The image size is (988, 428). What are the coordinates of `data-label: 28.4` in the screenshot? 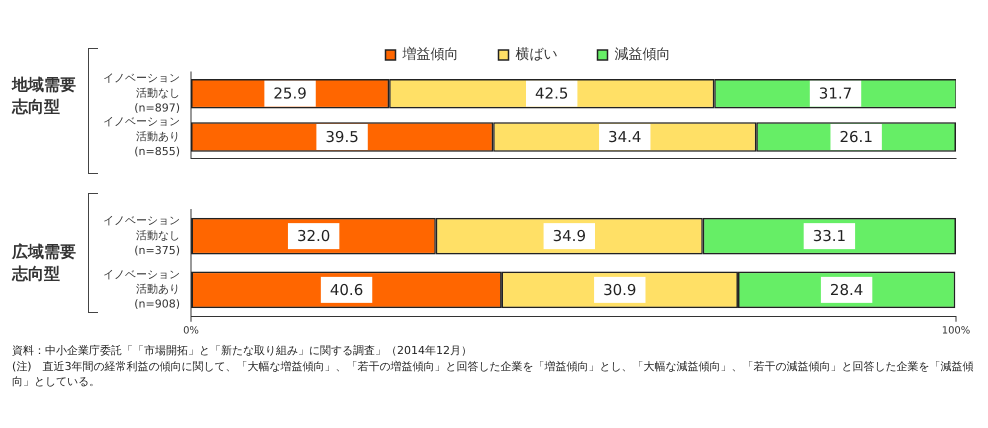 It's located at (847, 289).